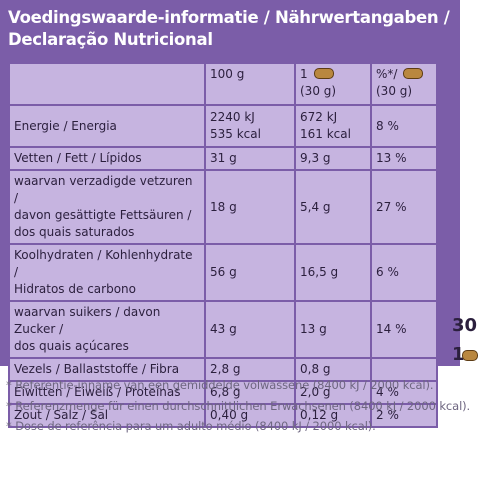  Describe the element at coordinates (333, 158) in the screenshot. I see `row-value-portion: 9,3 g` at that location.